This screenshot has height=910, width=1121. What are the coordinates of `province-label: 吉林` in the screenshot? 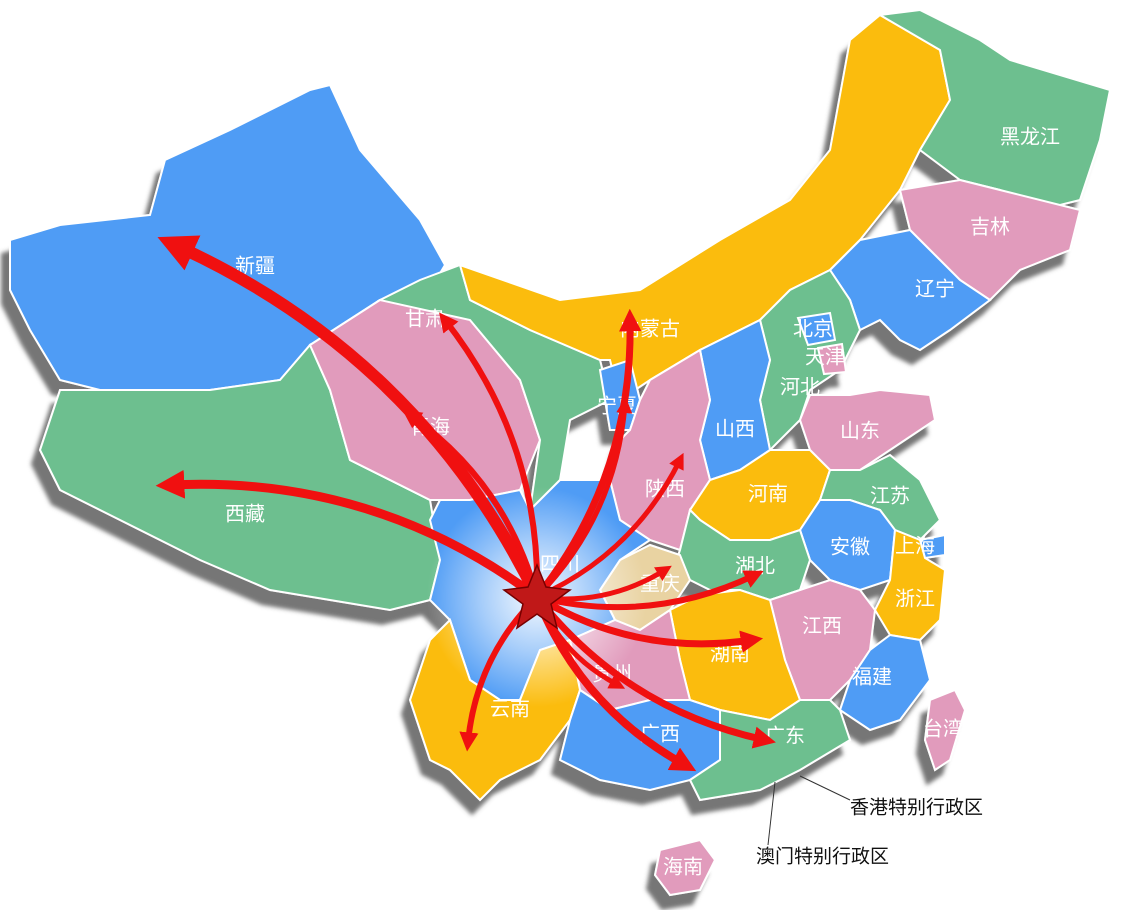 It's located at (990, 227).